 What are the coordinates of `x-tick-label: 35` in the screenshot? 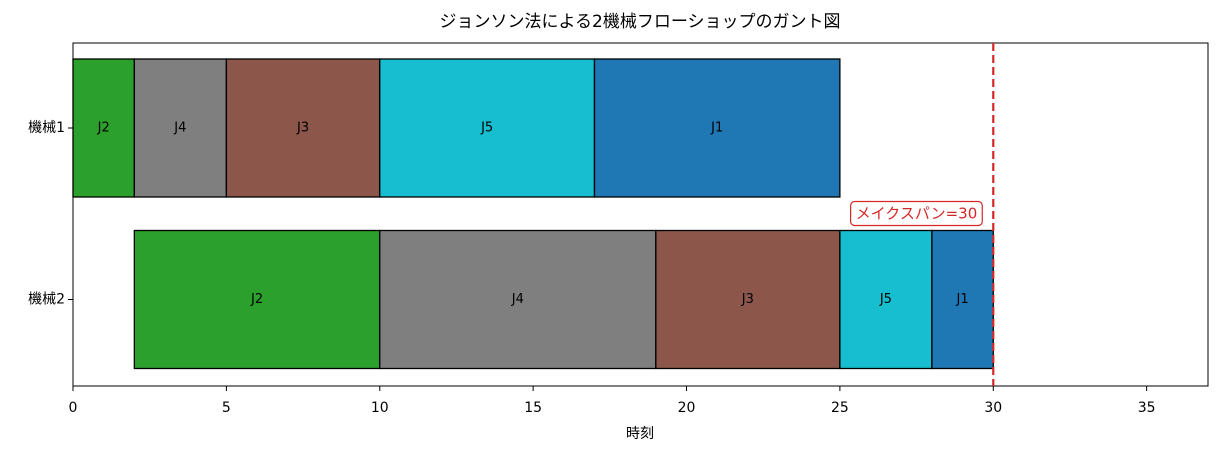 It's located at (1147, 408).